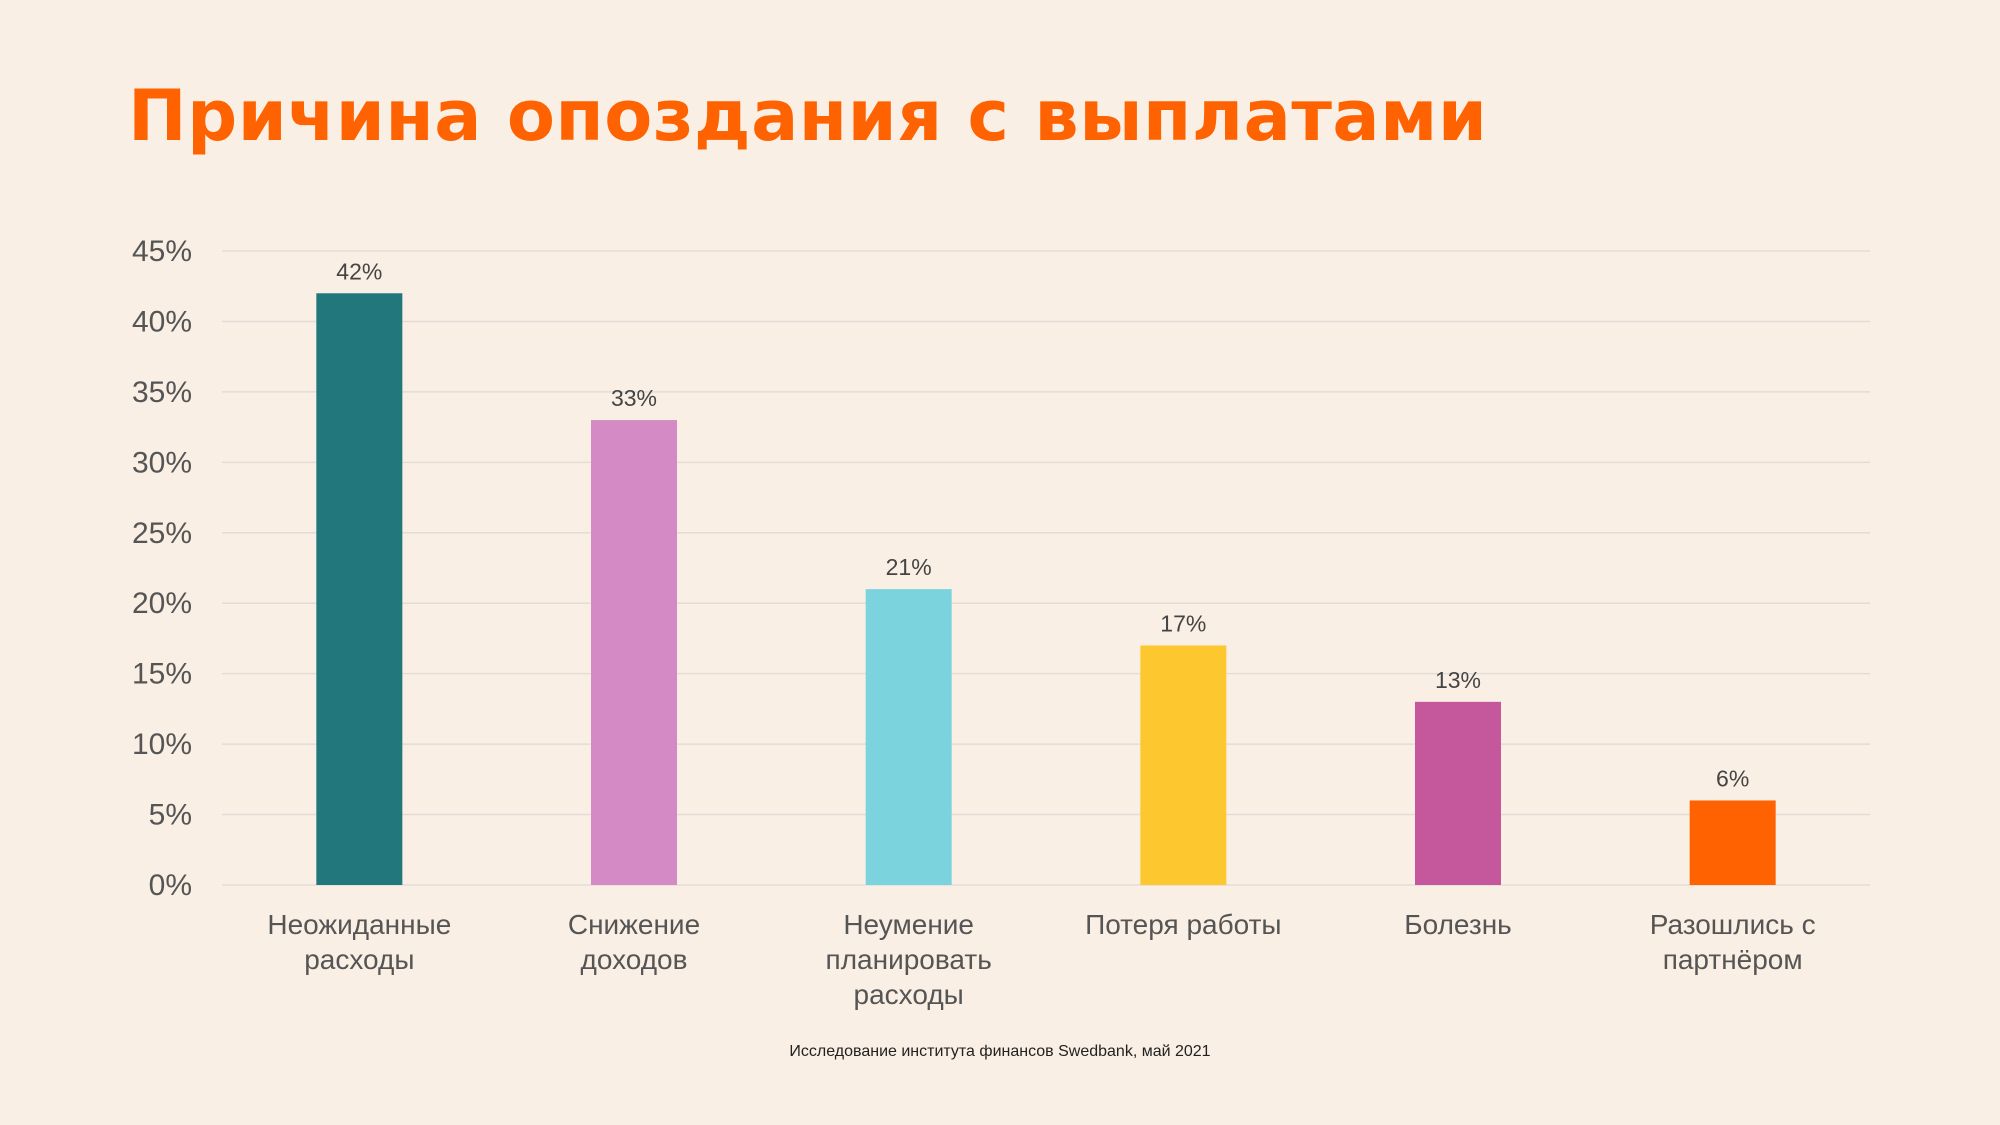 This screenshot has height=1125, width=2000. What do you see at coordinates (634, 398) in the screenshot?
I see `data-label: 33%` at bounding box center [634, 398].